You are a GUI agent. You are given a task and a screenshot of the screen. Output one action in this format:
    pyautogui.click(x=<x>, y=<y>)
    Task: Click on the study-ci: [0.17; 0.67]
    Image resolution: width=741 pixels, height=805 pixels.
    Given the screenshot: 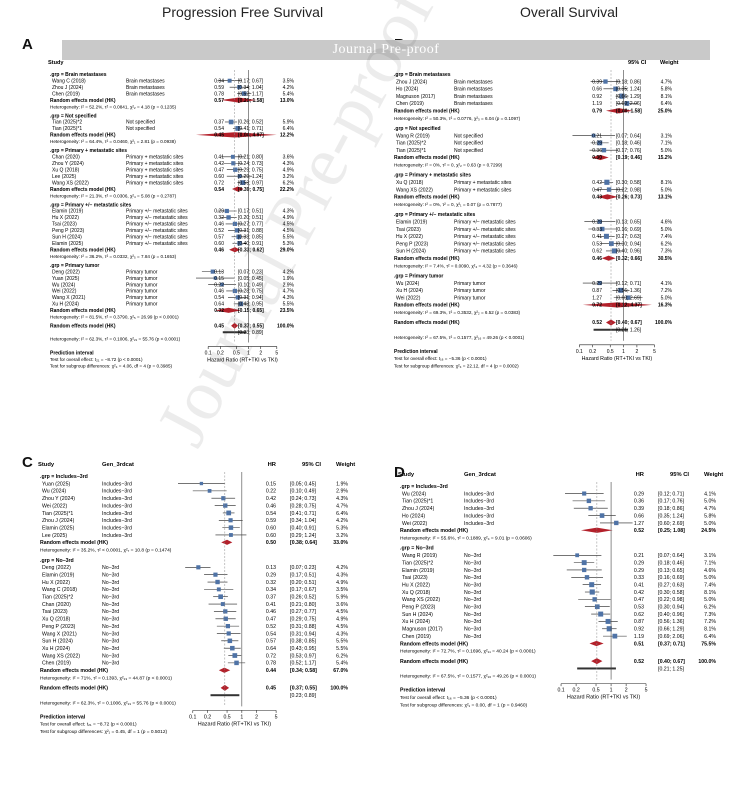 What is the action you would take?
    pyautogui.click(x=251, y=81)
    